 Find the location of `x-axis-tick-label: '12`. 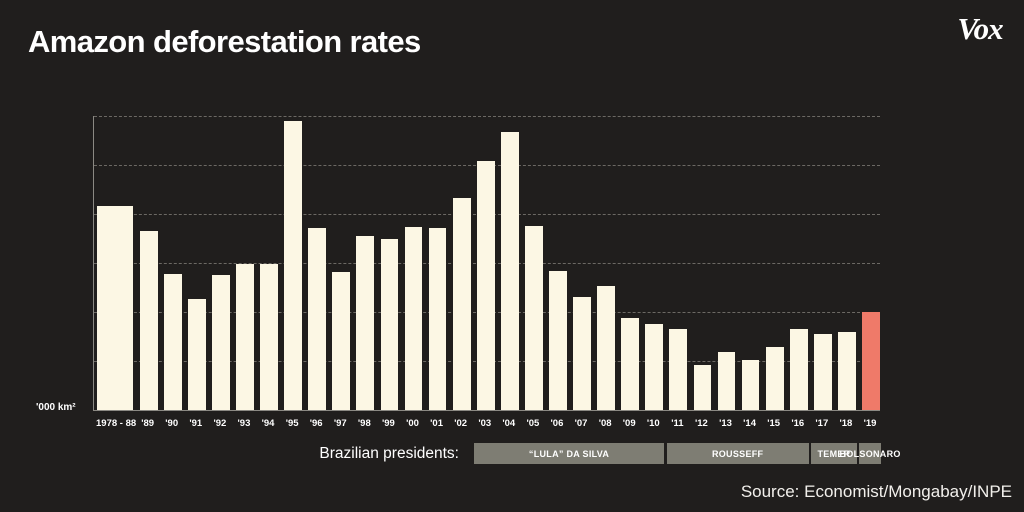

x-axis-tick-label: '12 is located at coordinates (701, 423).